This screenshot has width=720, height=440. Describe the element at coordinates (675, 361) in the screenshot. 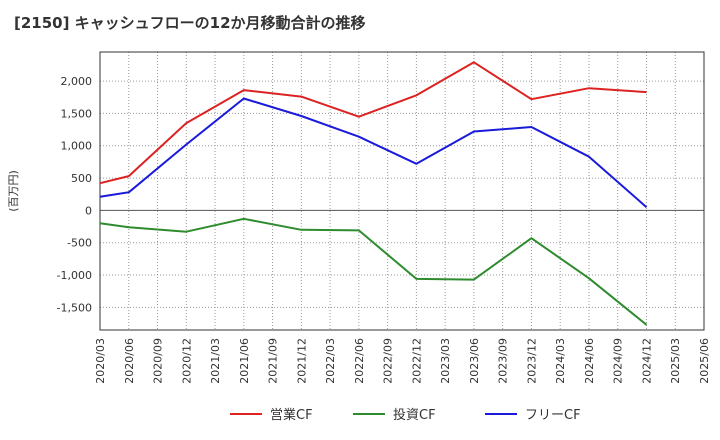

I see `x-tick-label: 2025/03` at that location.